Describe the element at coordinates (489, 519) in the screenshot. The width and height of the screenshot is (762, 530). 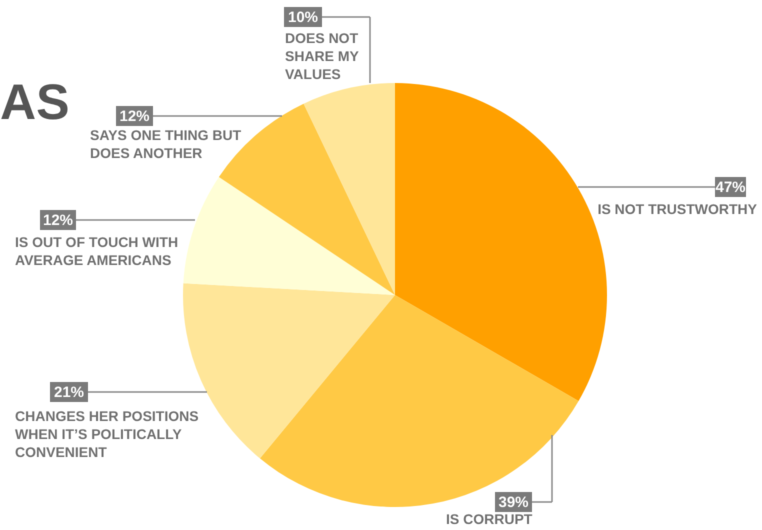
I see `slice-label: IS CORRUPT` at that location.